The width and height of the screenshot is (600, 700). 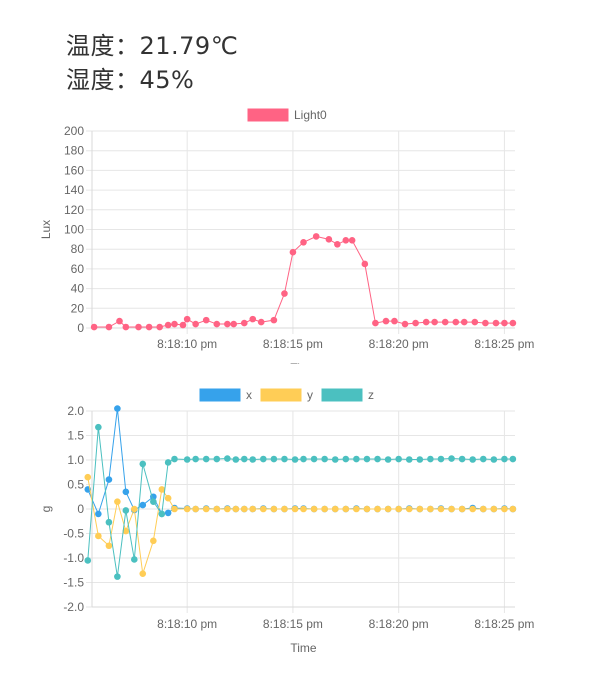 I want to click on y-tick-label: 1.0, so click(x=75, y=460).